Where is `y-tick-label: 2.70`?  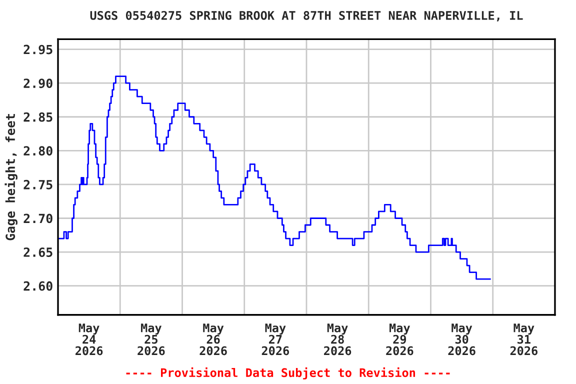
y-tick-label: 2.70 is located at coordinates (38, 219).